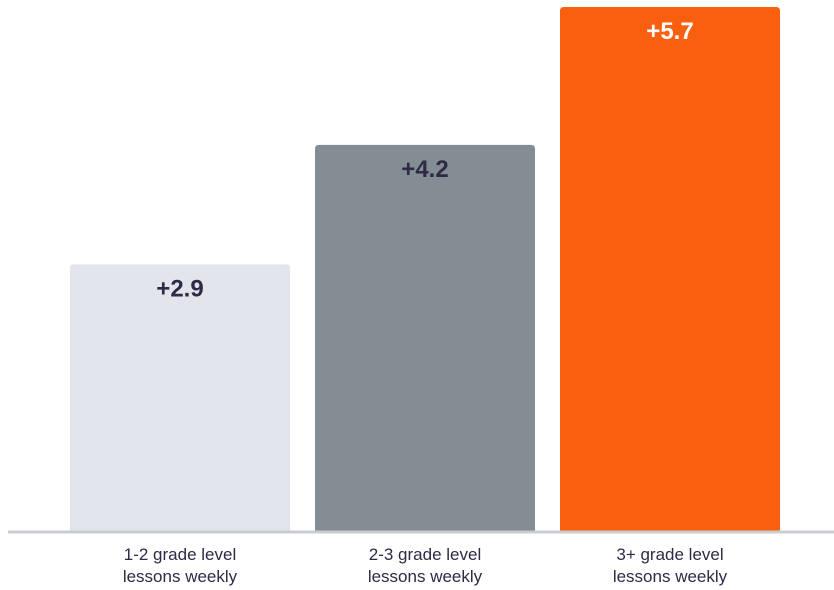  I want to click on category-label-2: 2-3 grade level lessons weekly, so click(425, 565).